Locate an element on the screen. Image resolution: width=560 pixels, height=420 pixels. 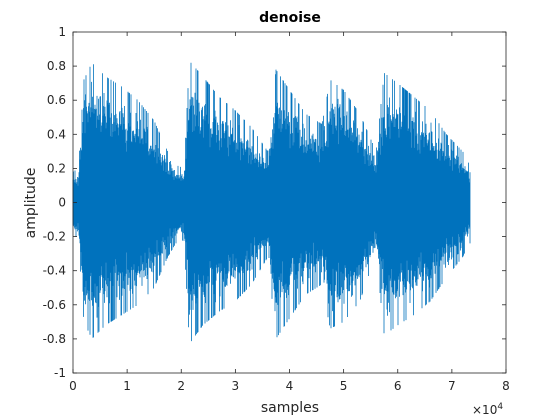
y-tick-label: -0.4 is located at coordinates (54, 271).